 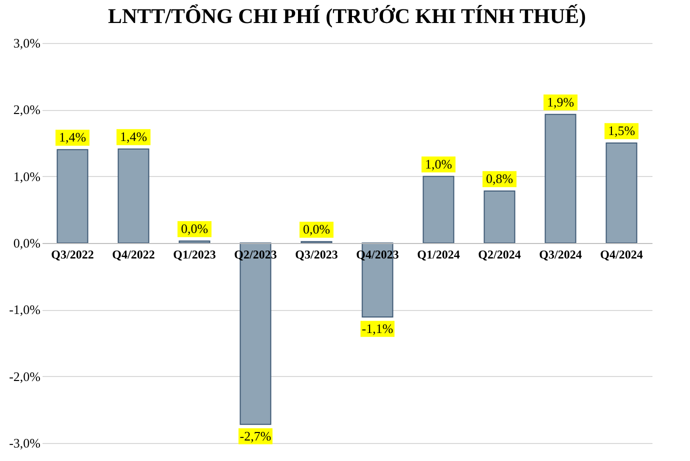 I want to click on x-tick-label: Q4/2024, so click(x=621, y=255).